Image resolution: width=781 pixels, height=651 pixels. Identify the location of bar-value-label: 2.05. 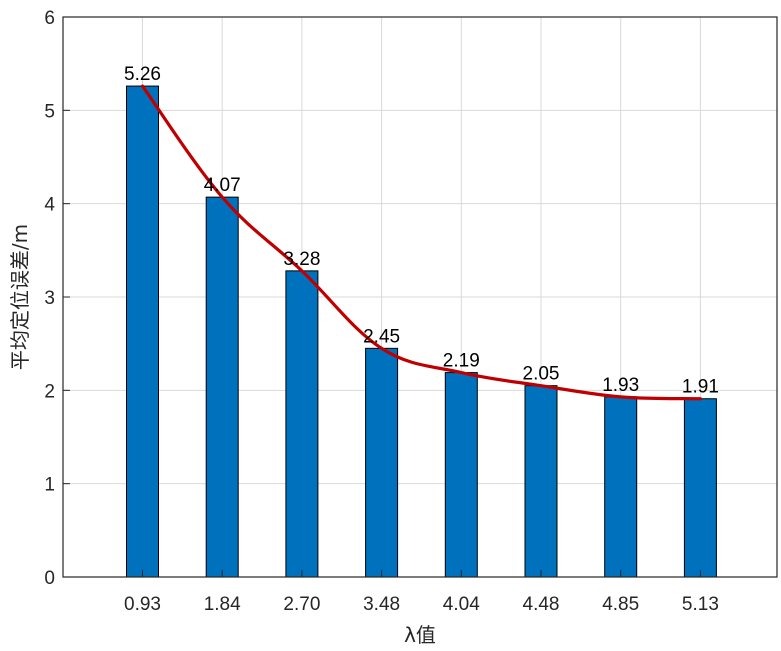
(541, 374).